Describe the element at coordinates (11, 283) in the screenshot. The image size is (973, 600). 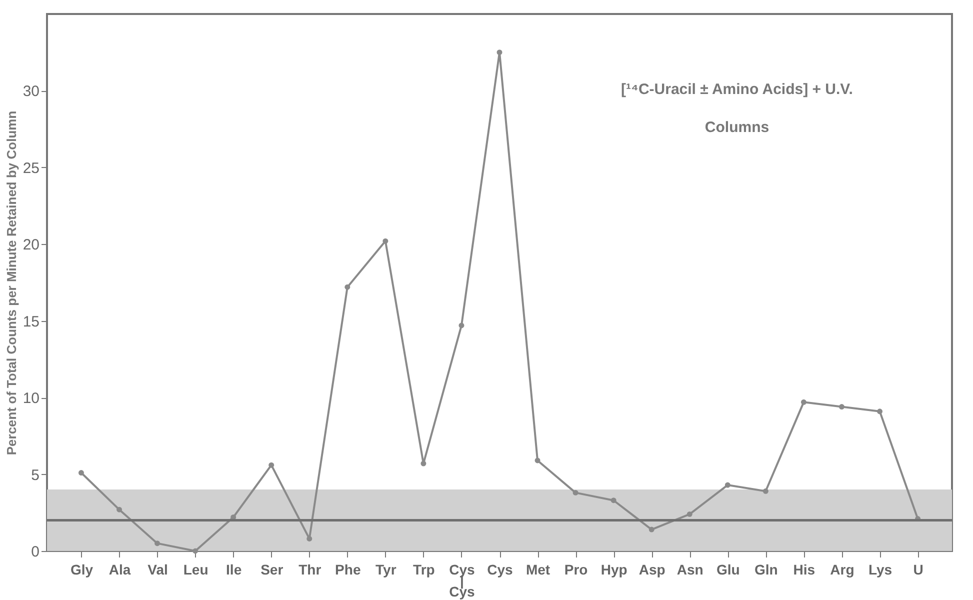
I see `y-axis-title: Percent of Total Counts per Minute Retained by Column` at that location.